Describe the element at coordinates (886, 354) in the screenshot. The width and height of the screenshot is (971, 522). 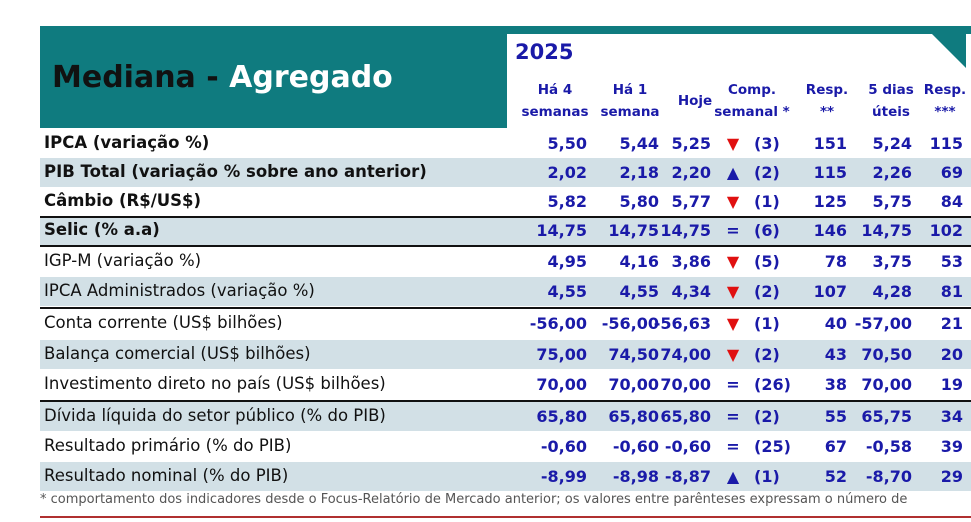
I see `cell-cinco: 70,50` at that location.